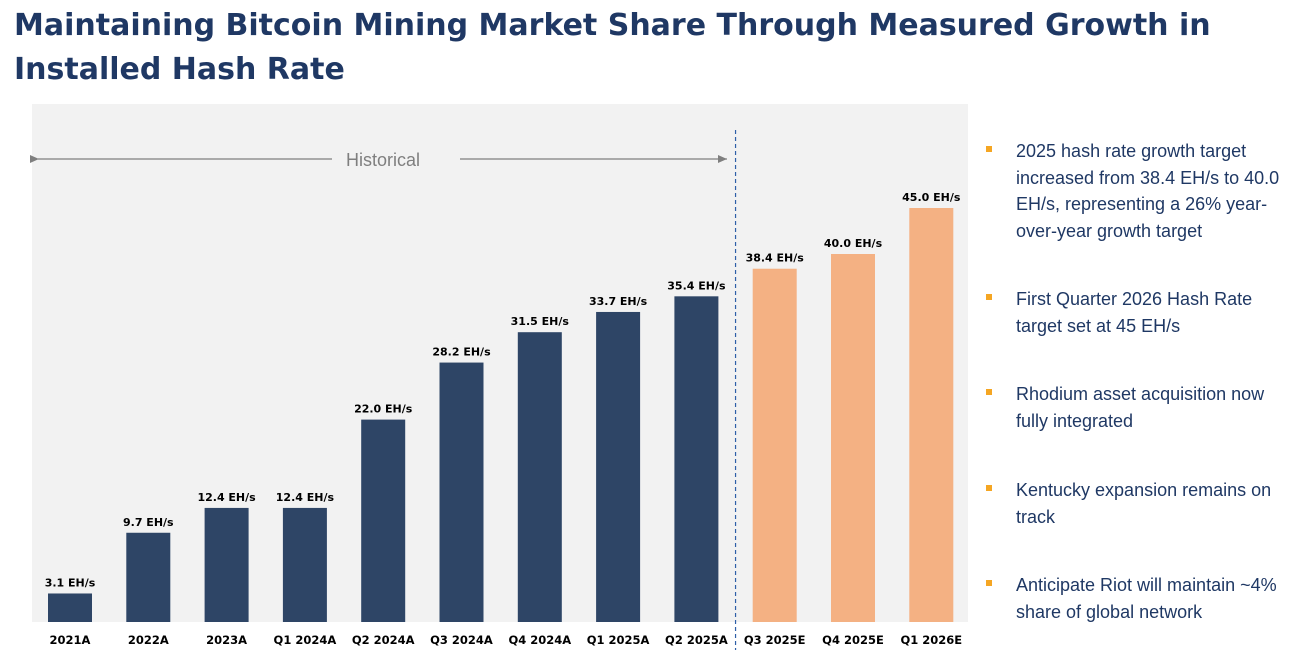 This screenshot has height=660, width=1296. Describe the element at coordinates (70, 640) in the screenshot. I see `category-label: 2021A` at that location.